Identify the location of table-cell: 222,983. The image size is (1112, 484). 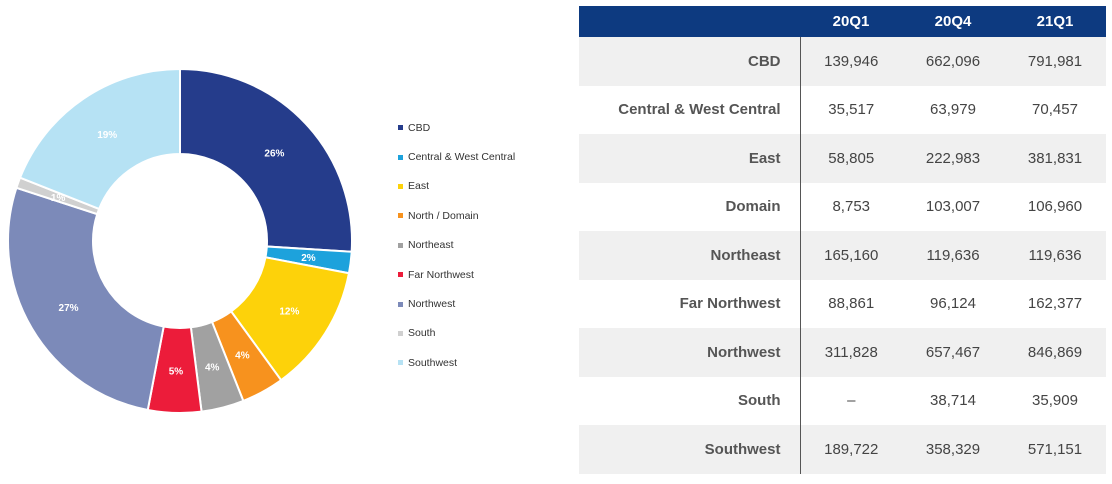
(953, 158).